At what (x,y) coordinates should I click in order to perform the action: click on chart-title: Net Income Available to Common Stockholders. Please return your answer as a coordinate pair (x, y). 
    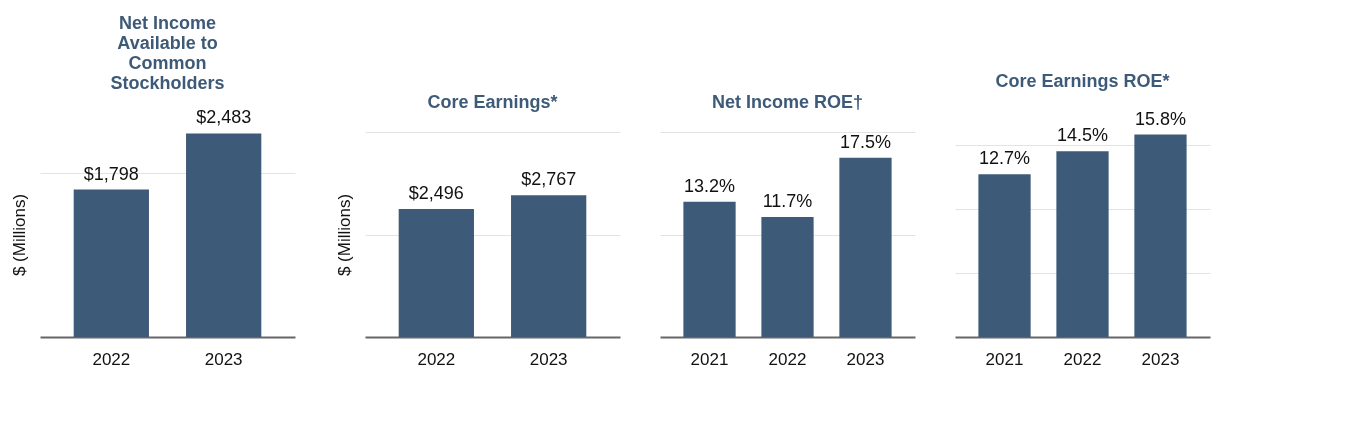
    Looking at the image, I should click on (167, 53).